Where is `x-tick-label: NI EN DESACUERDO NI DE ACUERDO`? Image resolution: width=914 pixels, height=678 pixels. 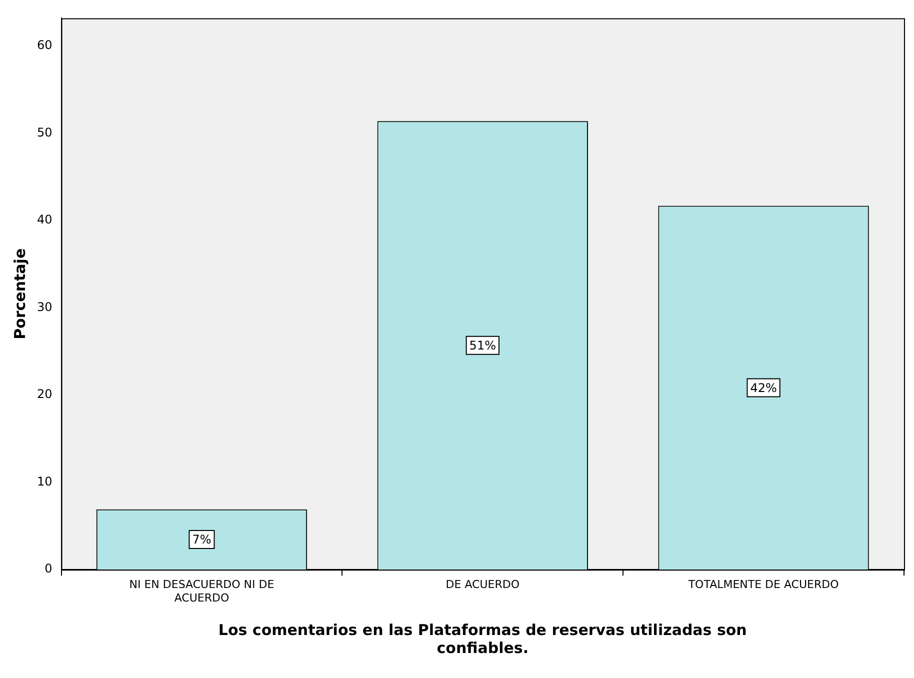 x-tick-label: NI EN DESACUERDO NI DE ACUERDO is located at coordinates (201, 591).